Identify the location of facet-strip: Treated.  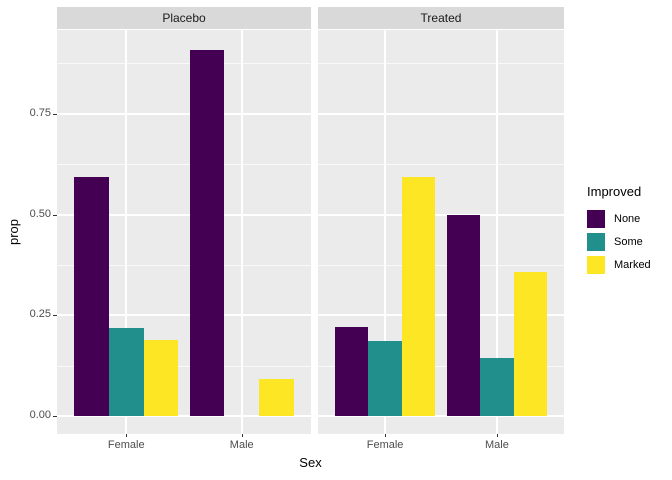
(441, 18).